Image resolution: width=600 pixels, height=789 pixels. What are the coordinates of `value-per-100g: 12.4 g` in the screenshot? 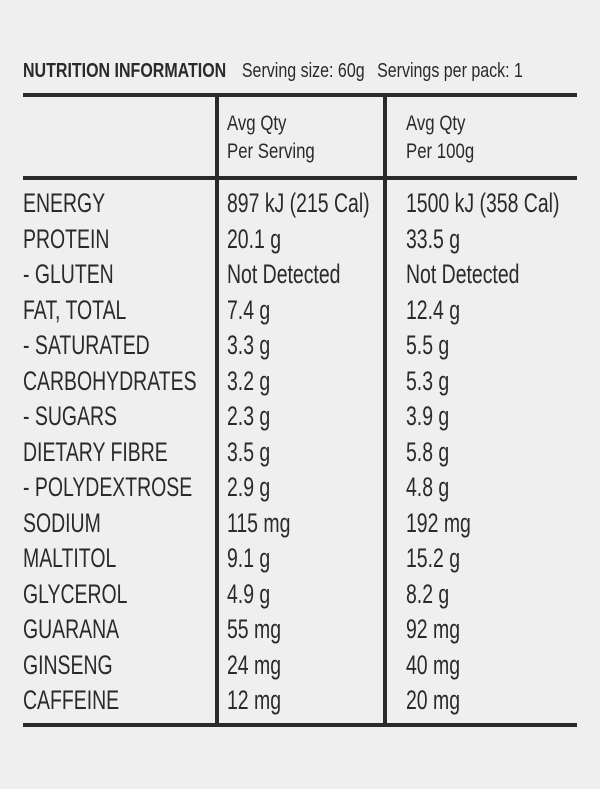 It's located at (433, 309).